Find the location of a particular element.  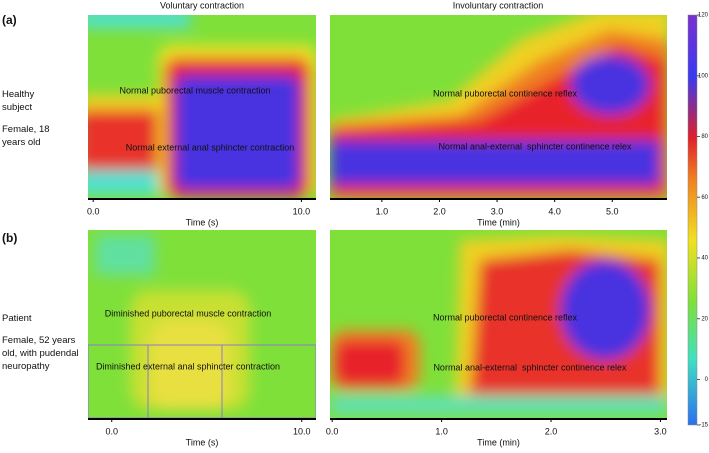

colorbar is located at coordinates (692, 220).